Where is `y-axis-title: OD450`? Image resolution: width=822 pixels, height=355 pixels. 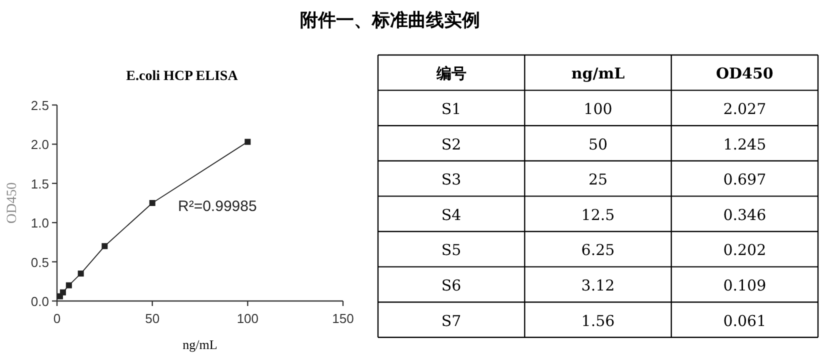 y-axis-title: OD450 is located at coordinates (12, 203).